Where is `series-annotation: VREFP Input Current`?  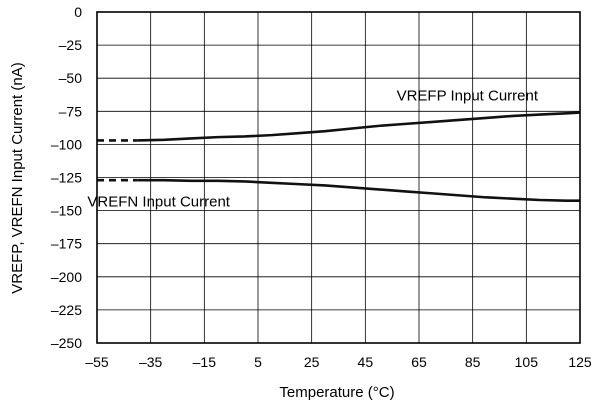
series-annotation: VREFP Input Current is located at coordinates (468, 96).